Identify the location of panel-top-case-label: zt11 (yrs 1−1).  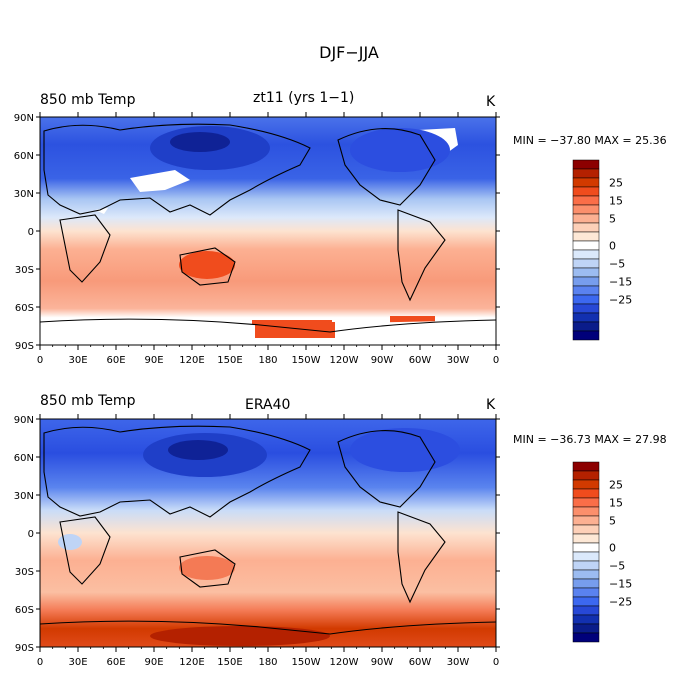
(303, 98).